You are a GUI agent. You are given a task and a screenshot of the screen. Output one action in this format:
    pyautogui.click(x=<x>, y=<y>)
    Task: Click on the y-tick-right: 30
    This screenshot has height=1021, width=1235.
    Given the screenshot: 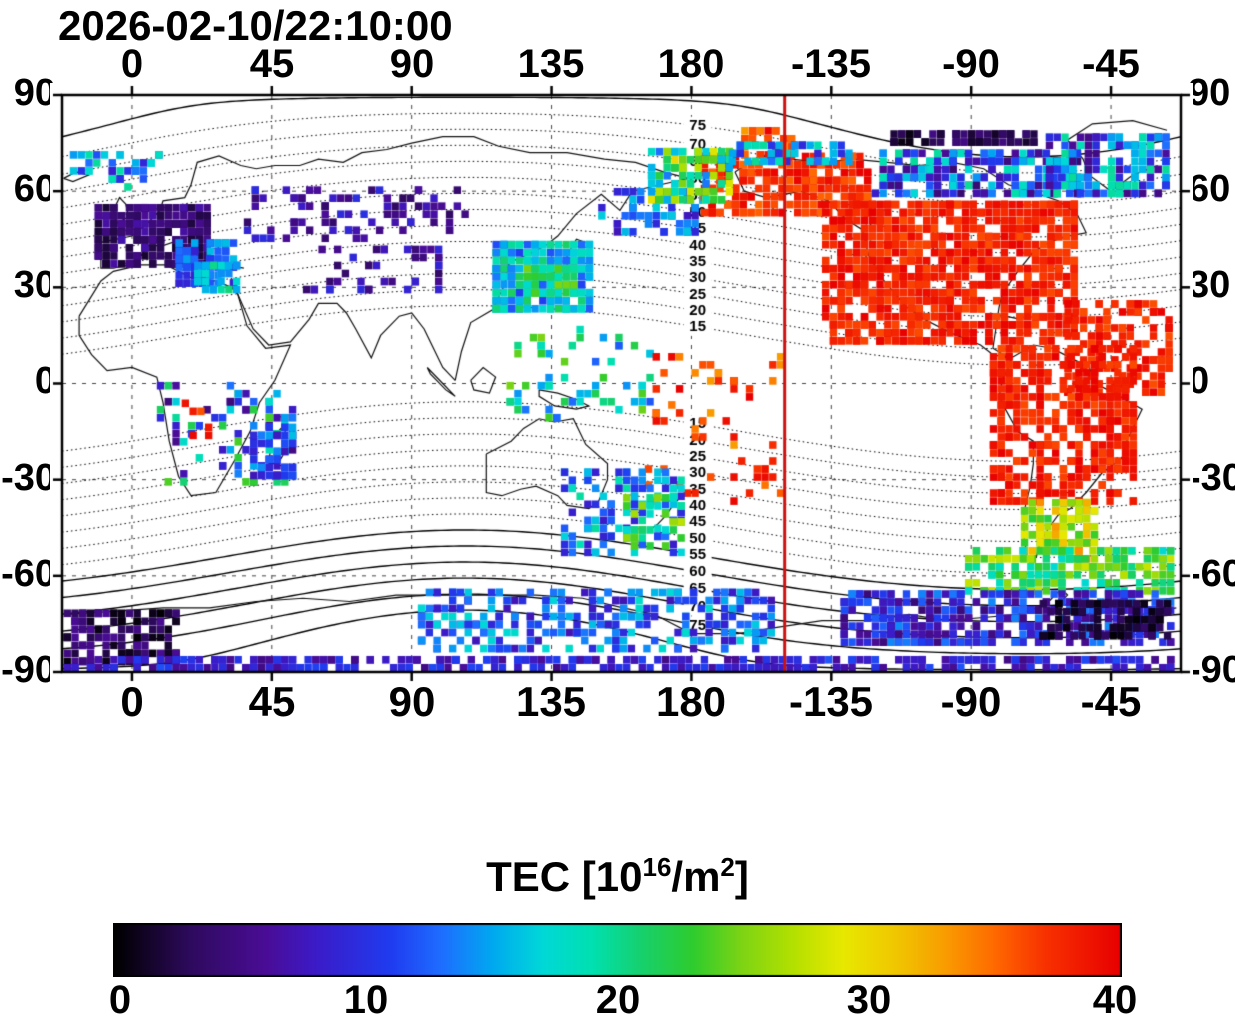 What is the action you would take?
    pyautogui.click(x=1209, y=285)
    